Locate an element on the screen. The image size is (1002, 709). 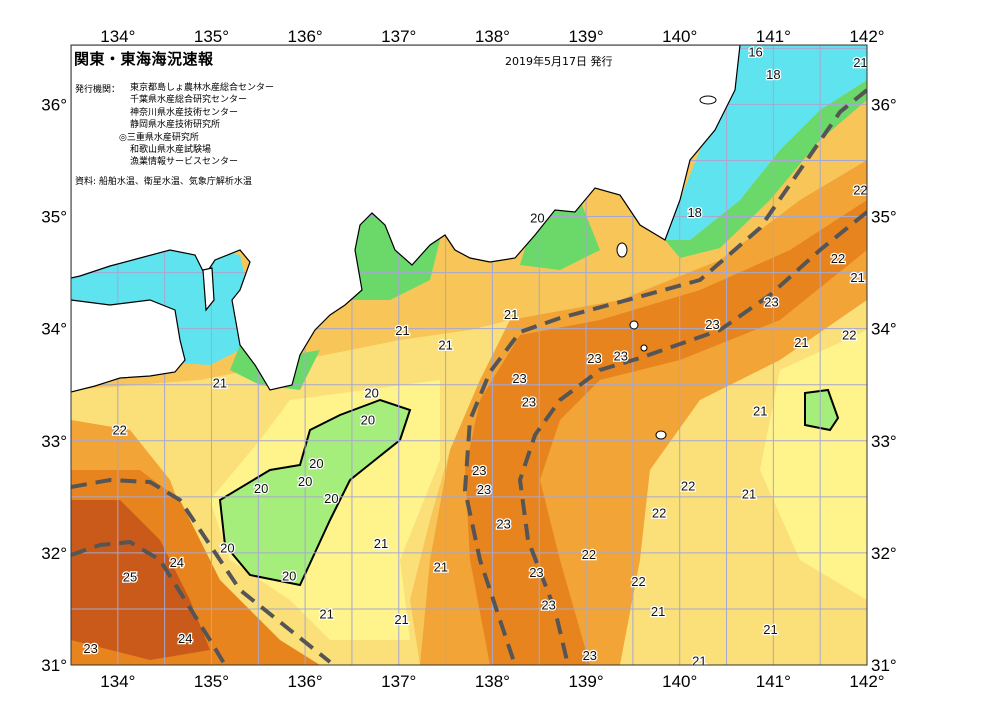
lon-tick-bottom: 136° is located at coordinates (305, 681).